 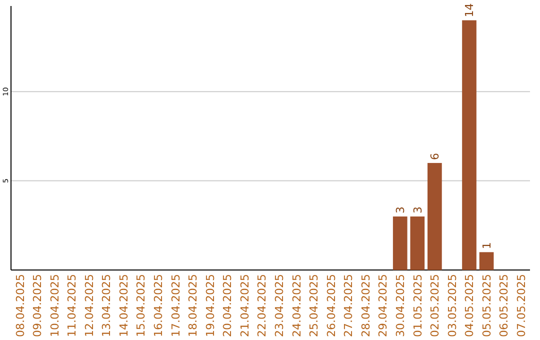 I want to click on data-label: 14, so click(x=469, y=10).